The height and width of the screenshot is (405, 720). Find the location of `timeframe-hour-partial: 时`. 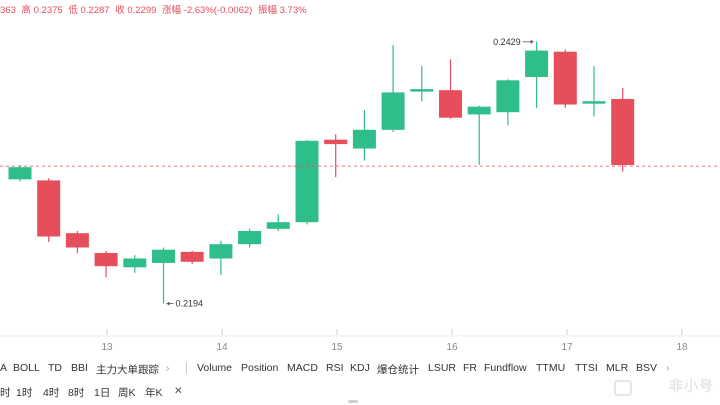

timeframe-hour-partial: 时 is located at coordinates (5, 393).